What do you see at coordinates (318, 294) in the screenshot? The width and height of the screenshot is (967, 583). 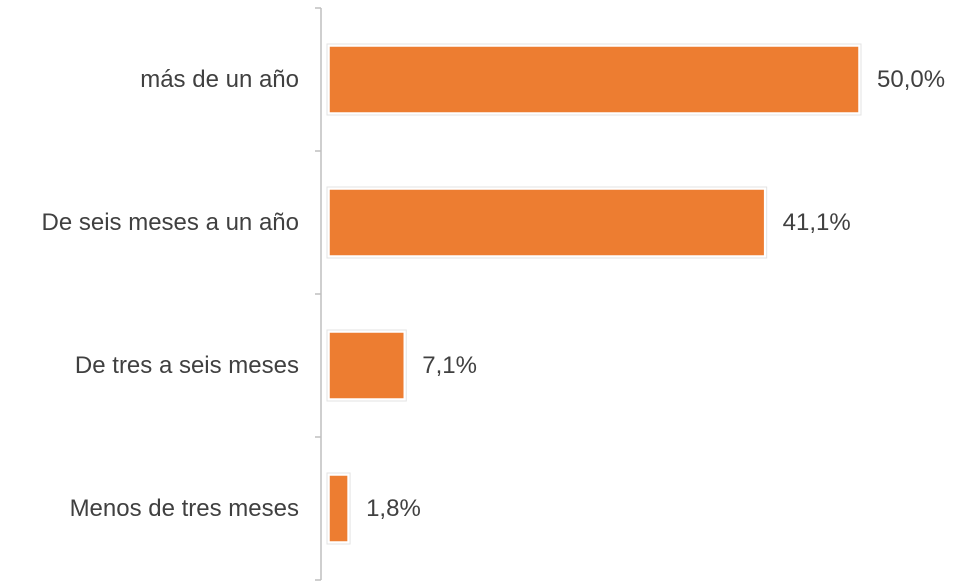 I see `category-axis` at bounding box center [318, 294].